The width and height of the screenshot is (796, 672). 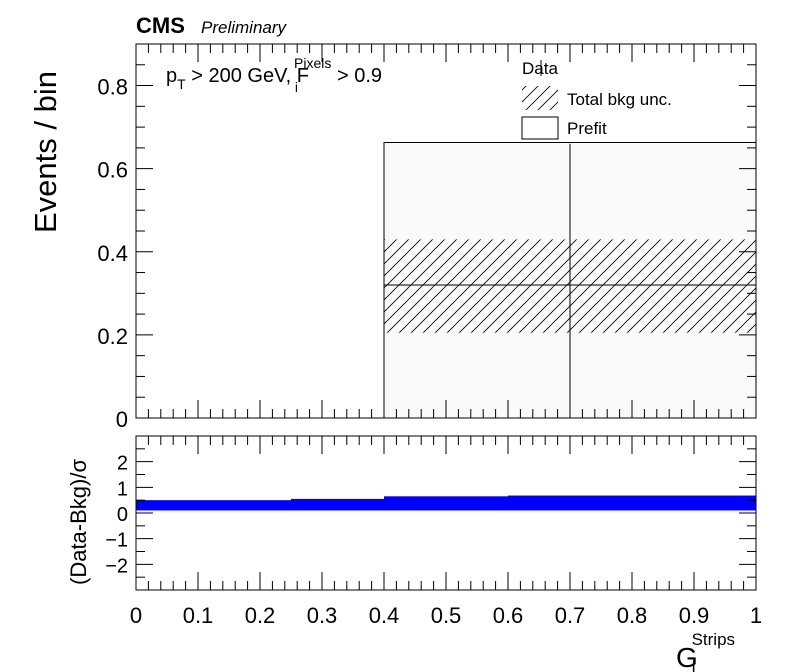 I want to click on main-y-tick-label: 0.4, so click(x=112, y=253).